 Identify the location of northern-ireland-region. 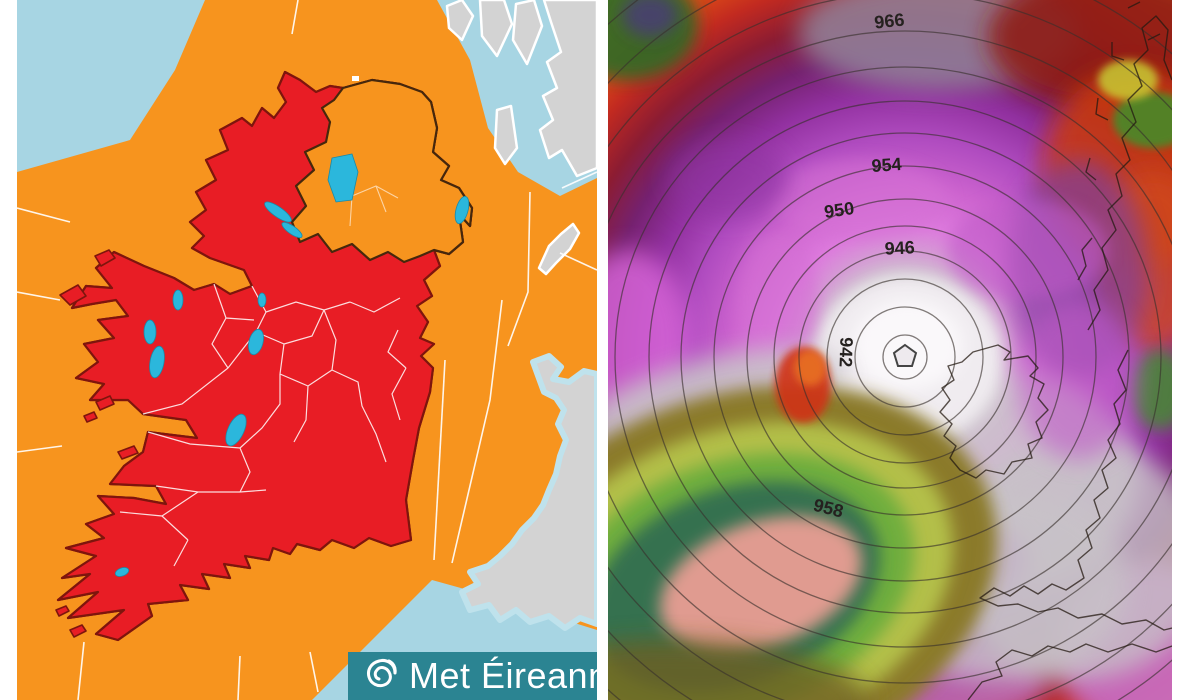
(382, 171).